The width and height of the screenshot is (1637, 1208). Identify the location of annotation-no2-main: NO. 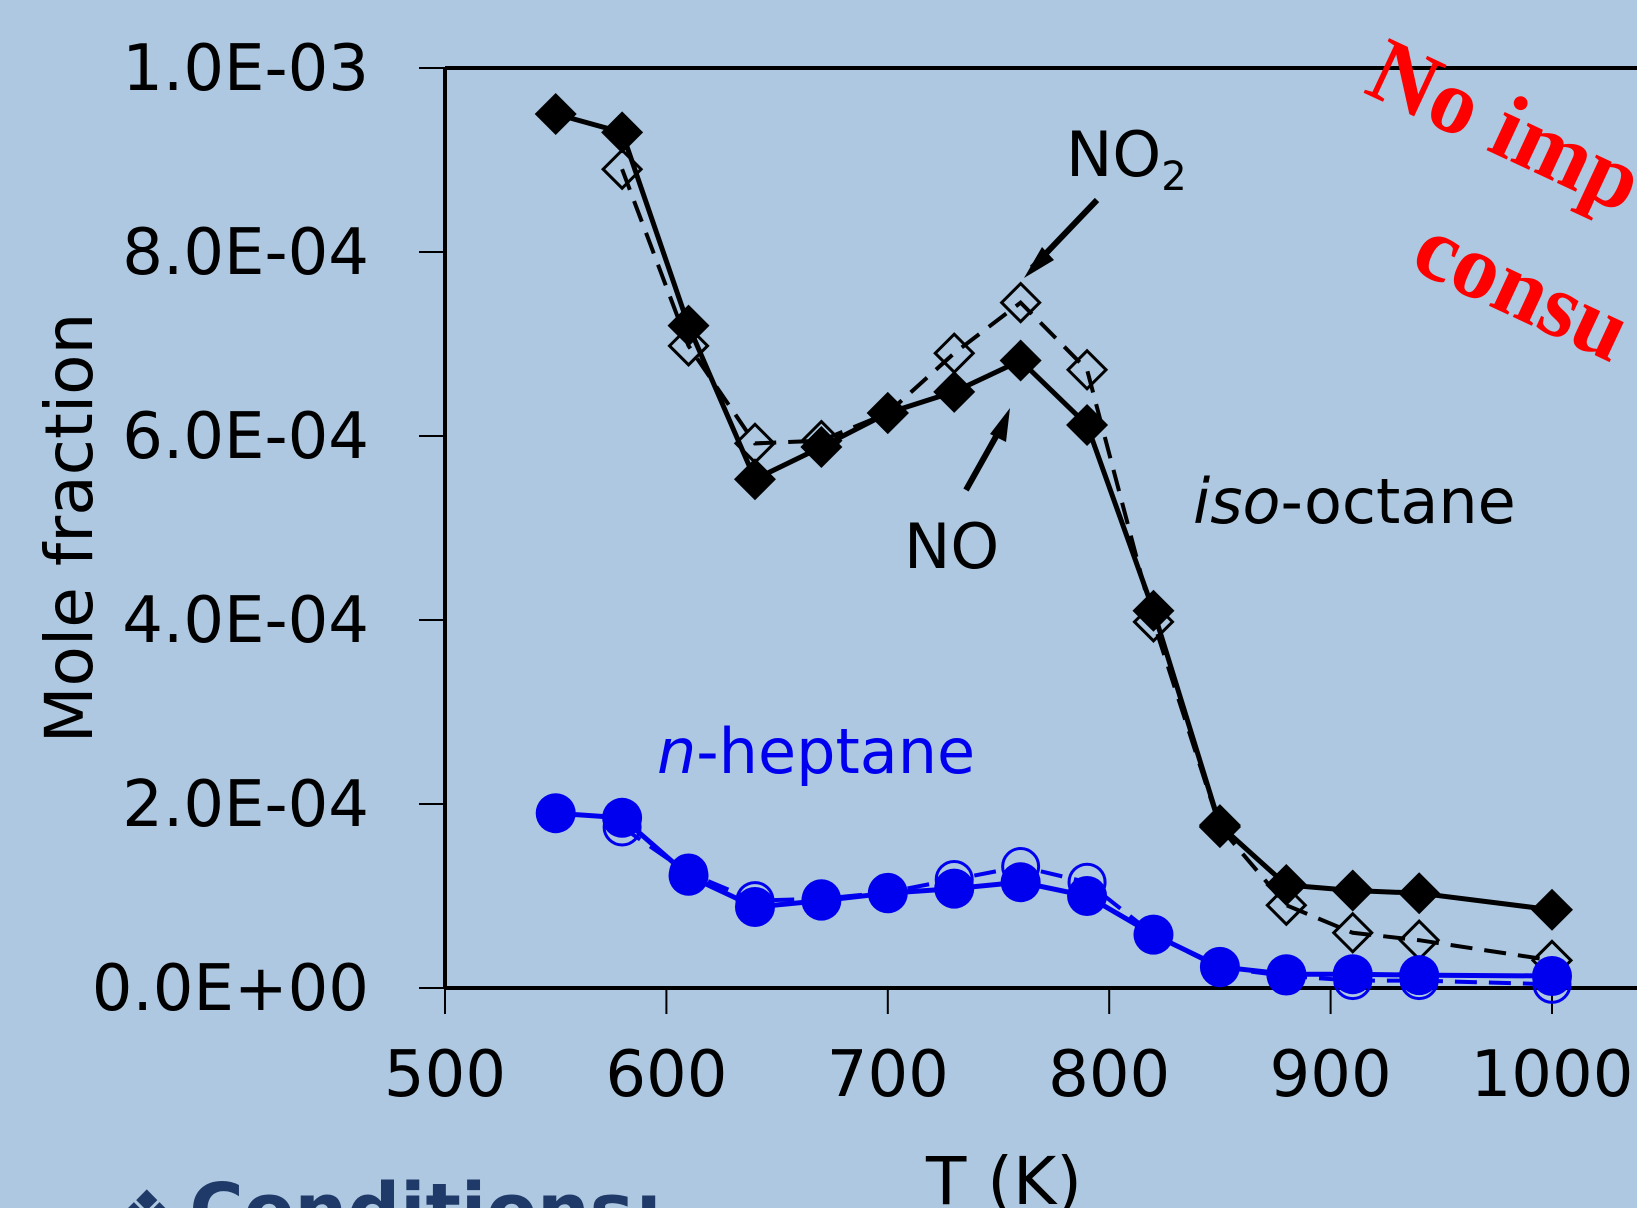
(1113, 154).